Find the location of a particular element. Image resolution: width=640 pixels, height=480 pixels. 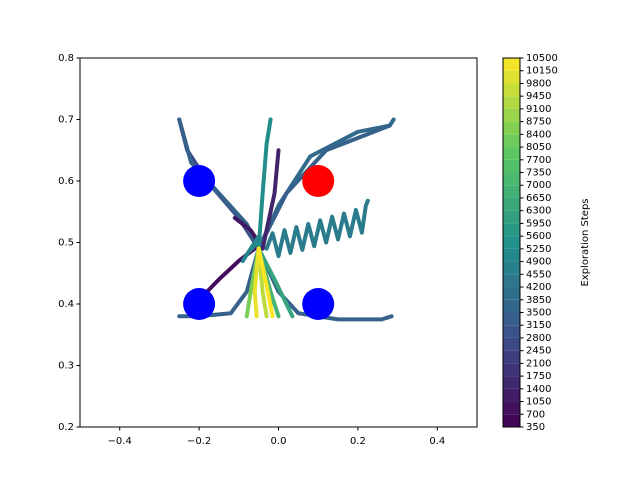

colorbar-tick-label: 1050 is located at coordinates (538, 402).